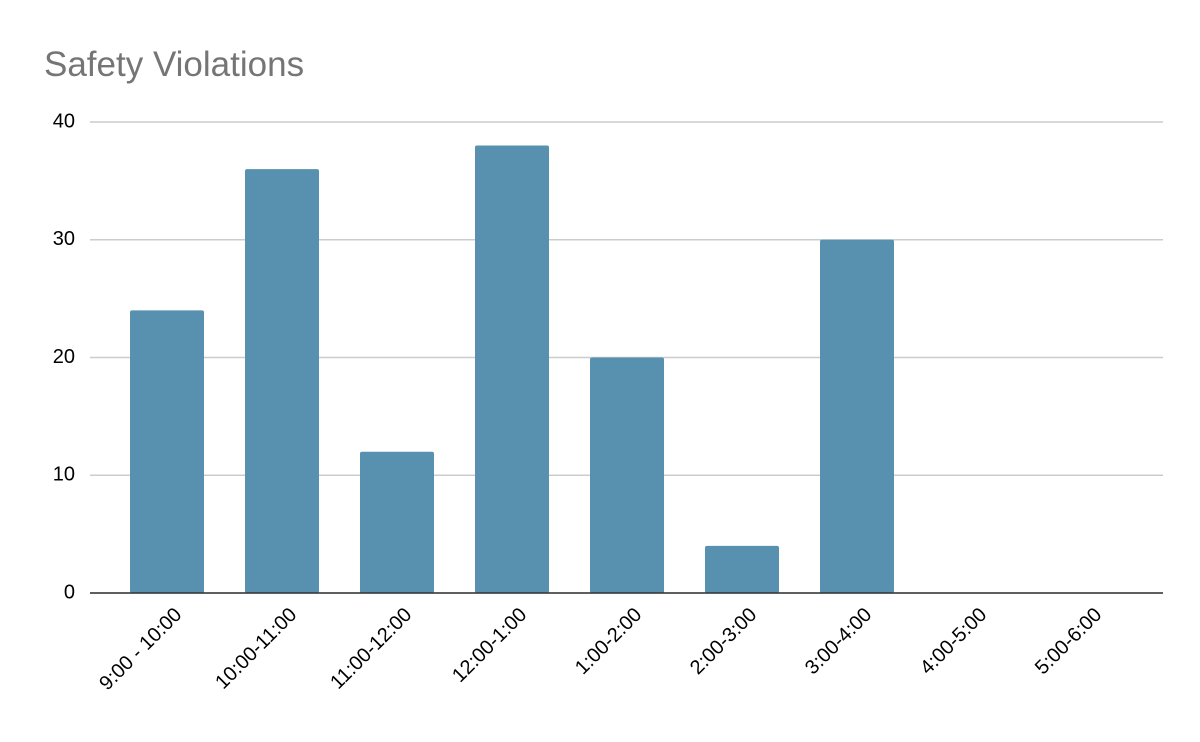 This screenshot has width=1200, height=742. I want to click on x-tick-label: 1:00-2:00, so click(608, 641).